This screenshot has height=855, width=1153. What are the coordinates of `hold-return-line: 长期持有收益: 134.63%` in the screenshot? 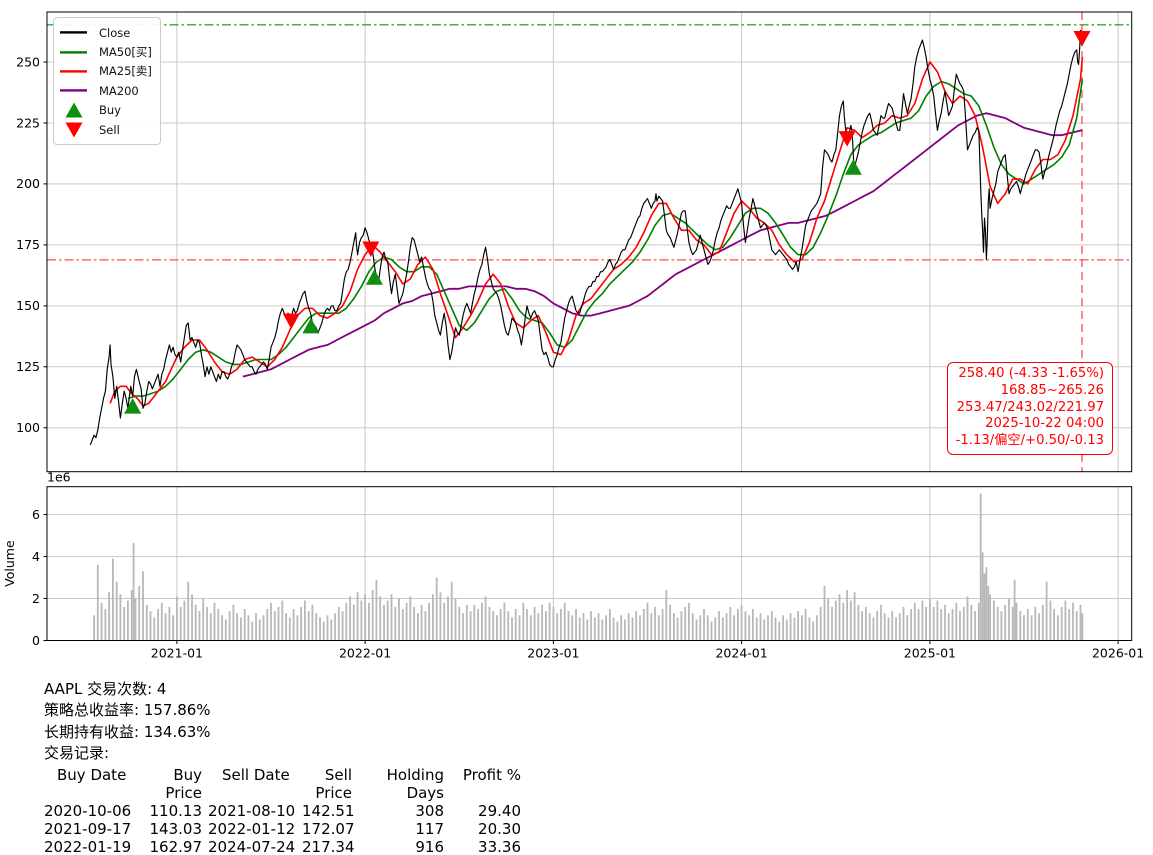 It's located at (127, 731).